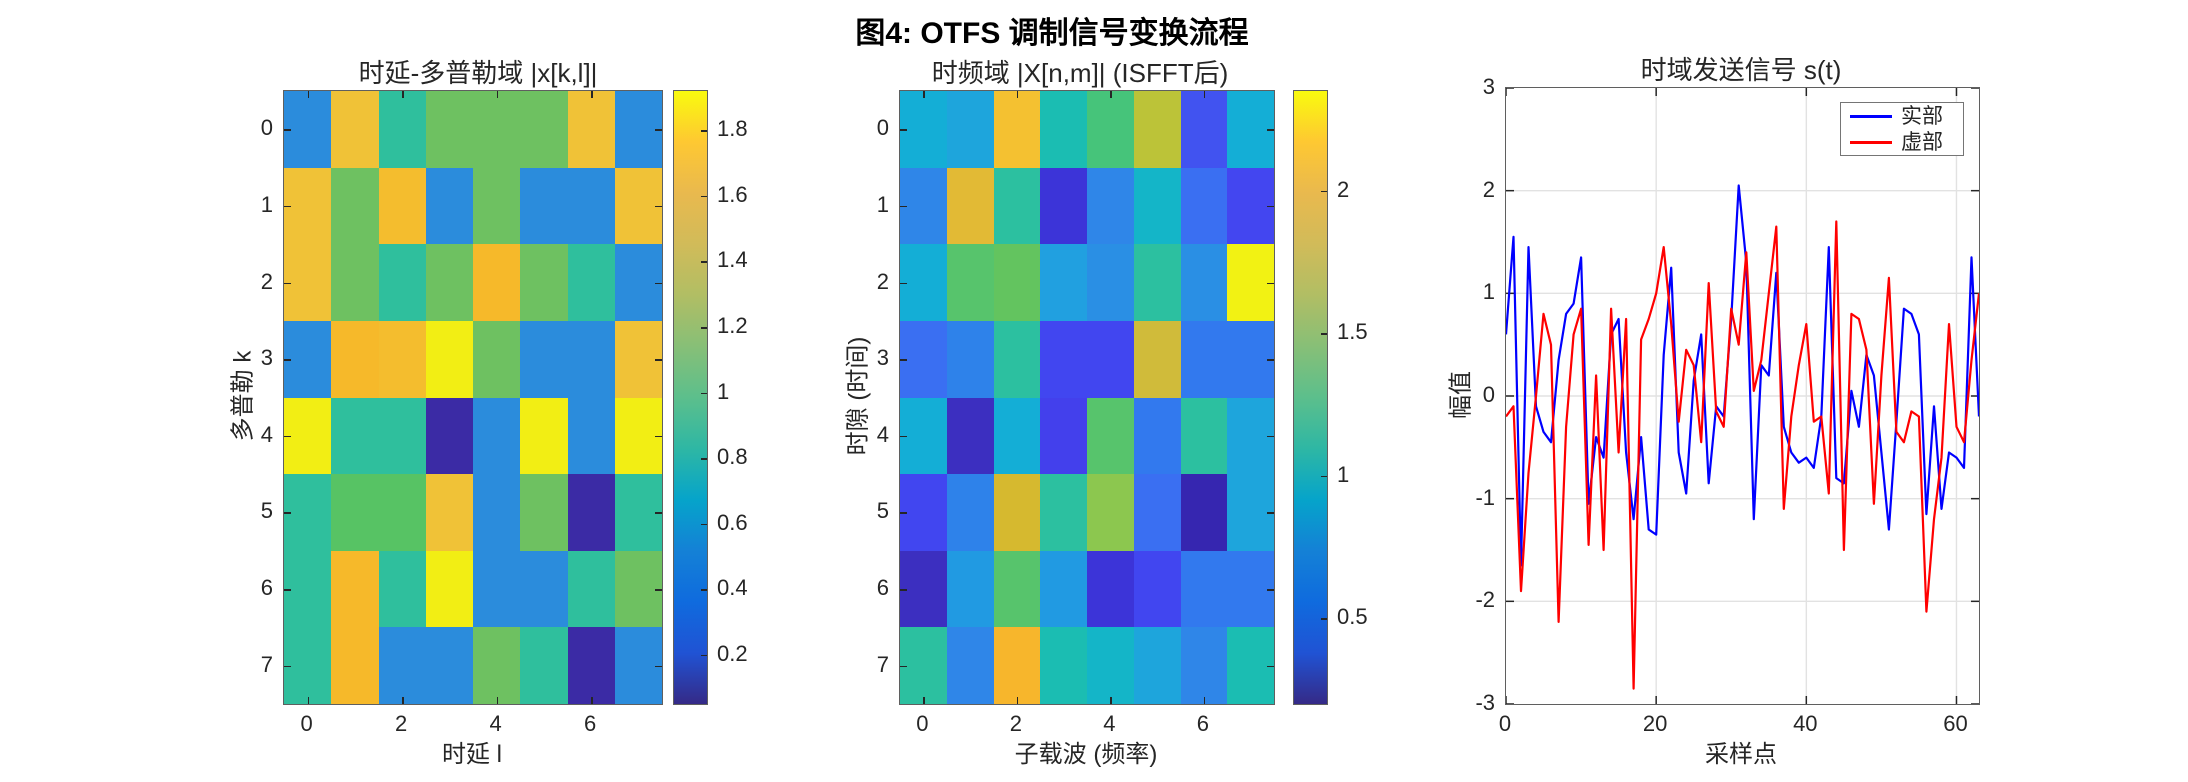  I want to click on colorbar-tick-label: 0.8, so click(732, 457).